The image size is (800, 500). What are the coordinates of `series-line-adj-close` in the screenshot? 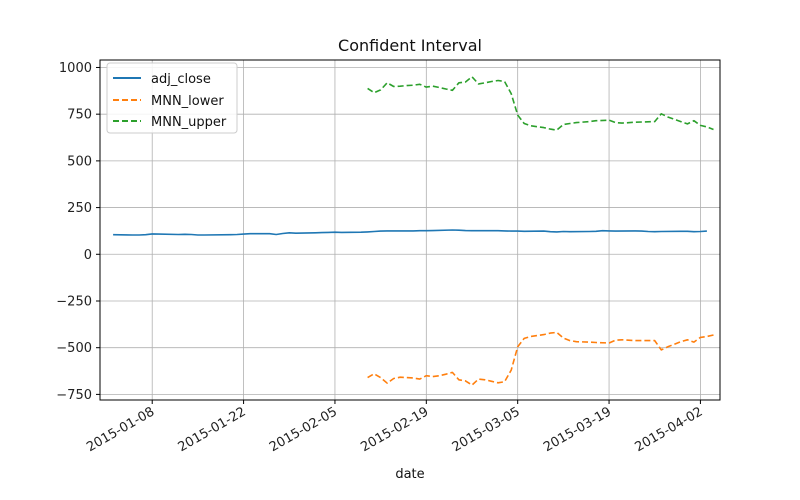 It's located at (410, 232).